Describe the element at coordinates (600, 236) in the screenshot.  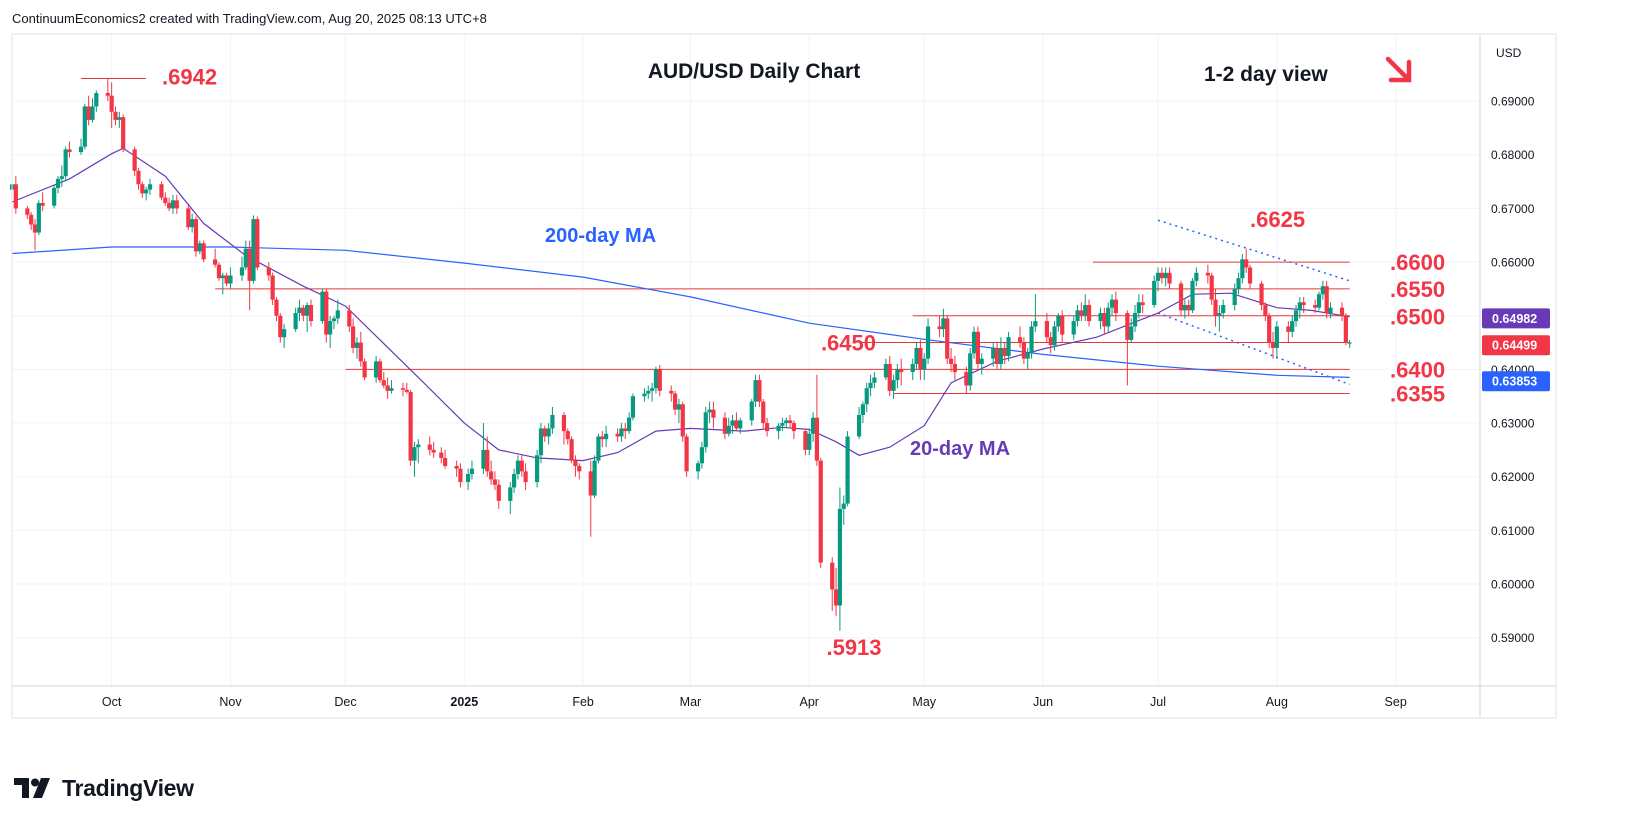
I see `ma-200-label: 200-day MA` at that location.